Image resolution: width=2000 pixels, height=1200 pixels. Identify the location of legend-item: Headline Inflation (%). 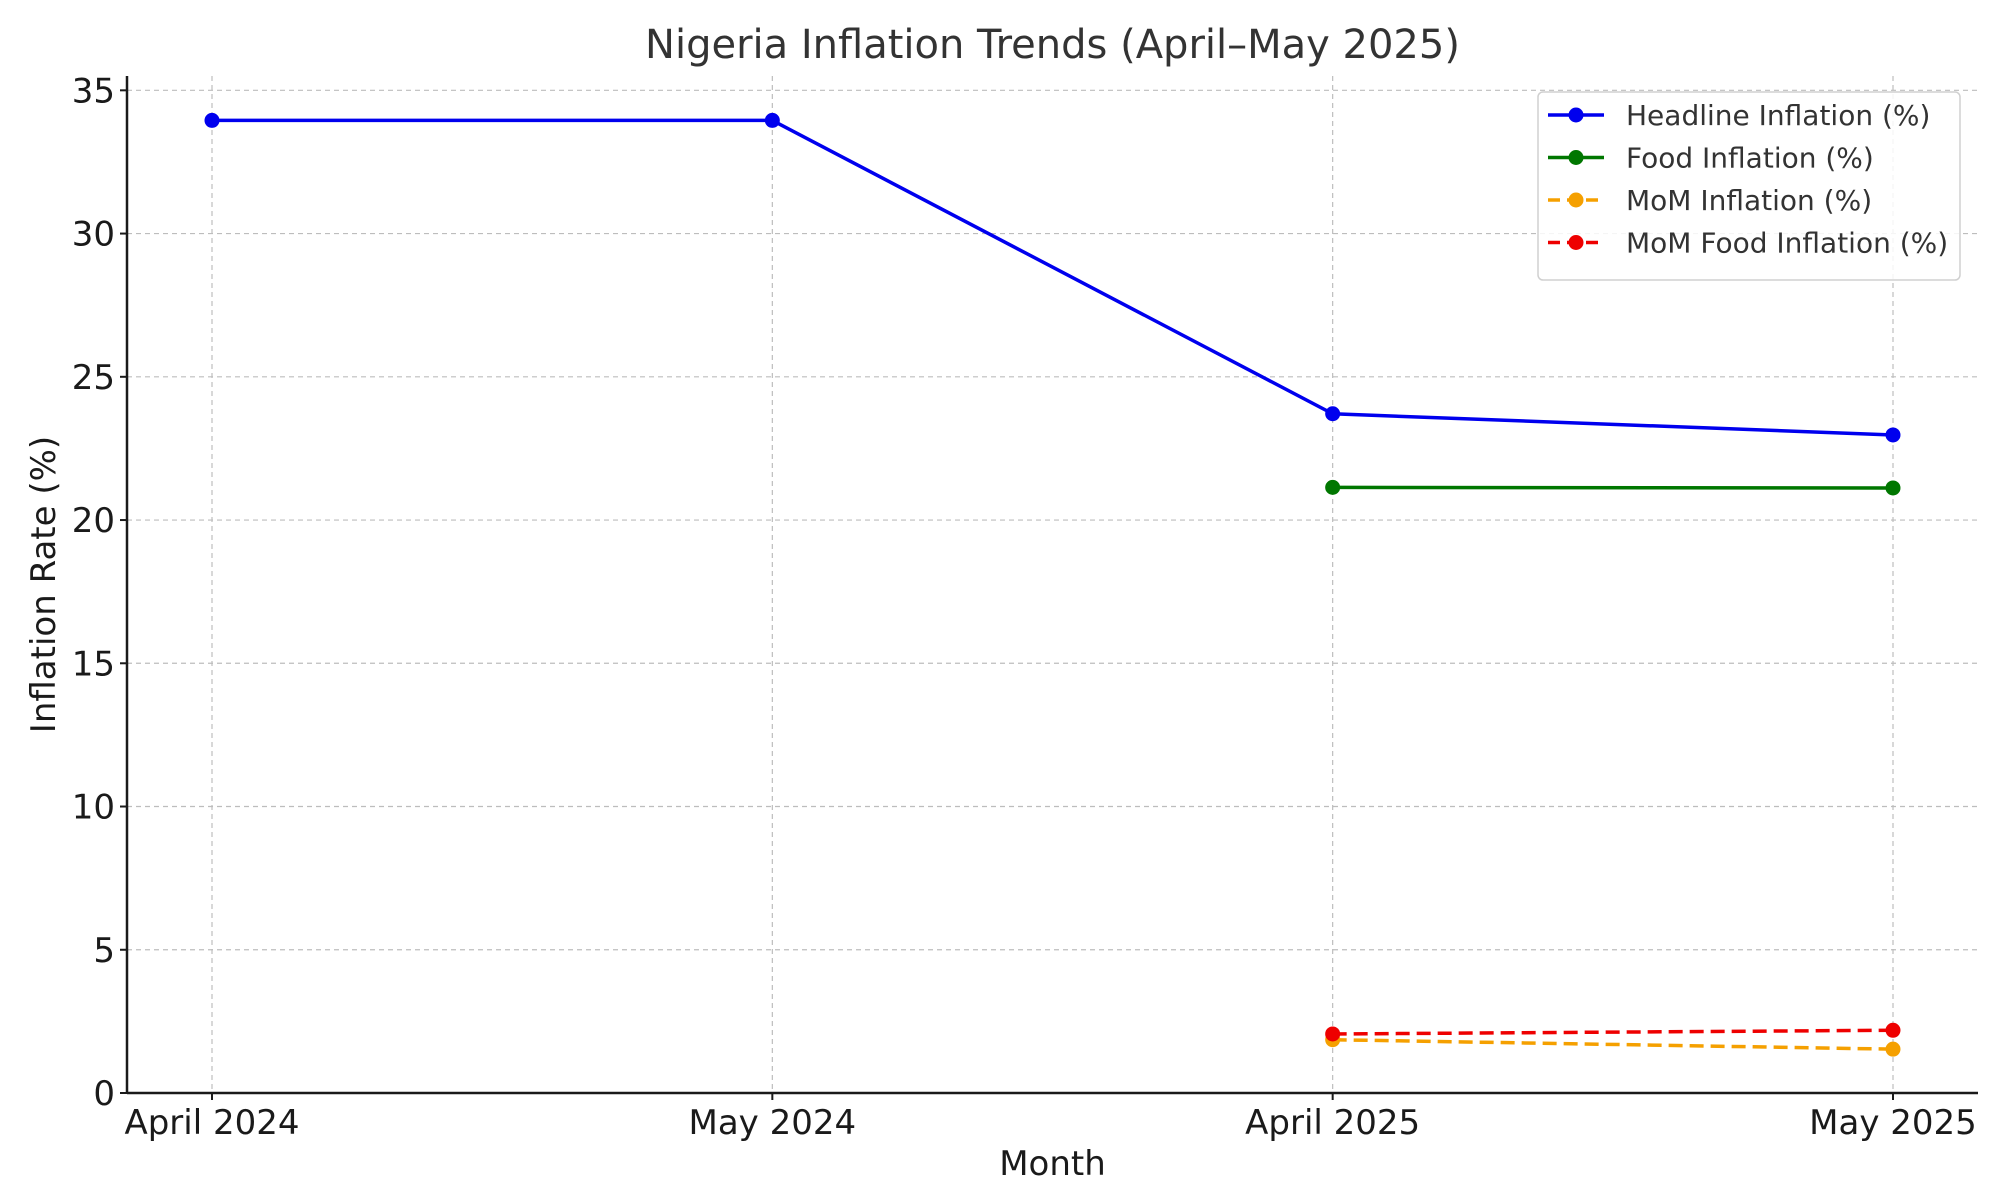
(1739, 115).